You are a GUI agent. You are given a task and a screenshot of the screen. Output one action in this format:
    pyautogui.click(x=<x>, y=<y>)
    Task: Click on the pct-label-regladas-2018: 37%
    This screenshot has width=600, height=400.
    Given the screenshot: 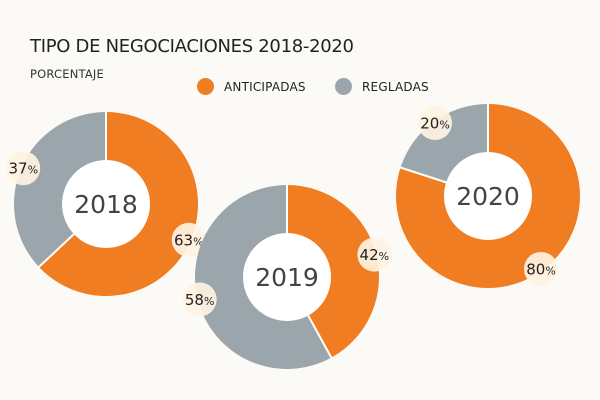 What is the action you would take?
    pyautogui.click(x=23, y=169)
    